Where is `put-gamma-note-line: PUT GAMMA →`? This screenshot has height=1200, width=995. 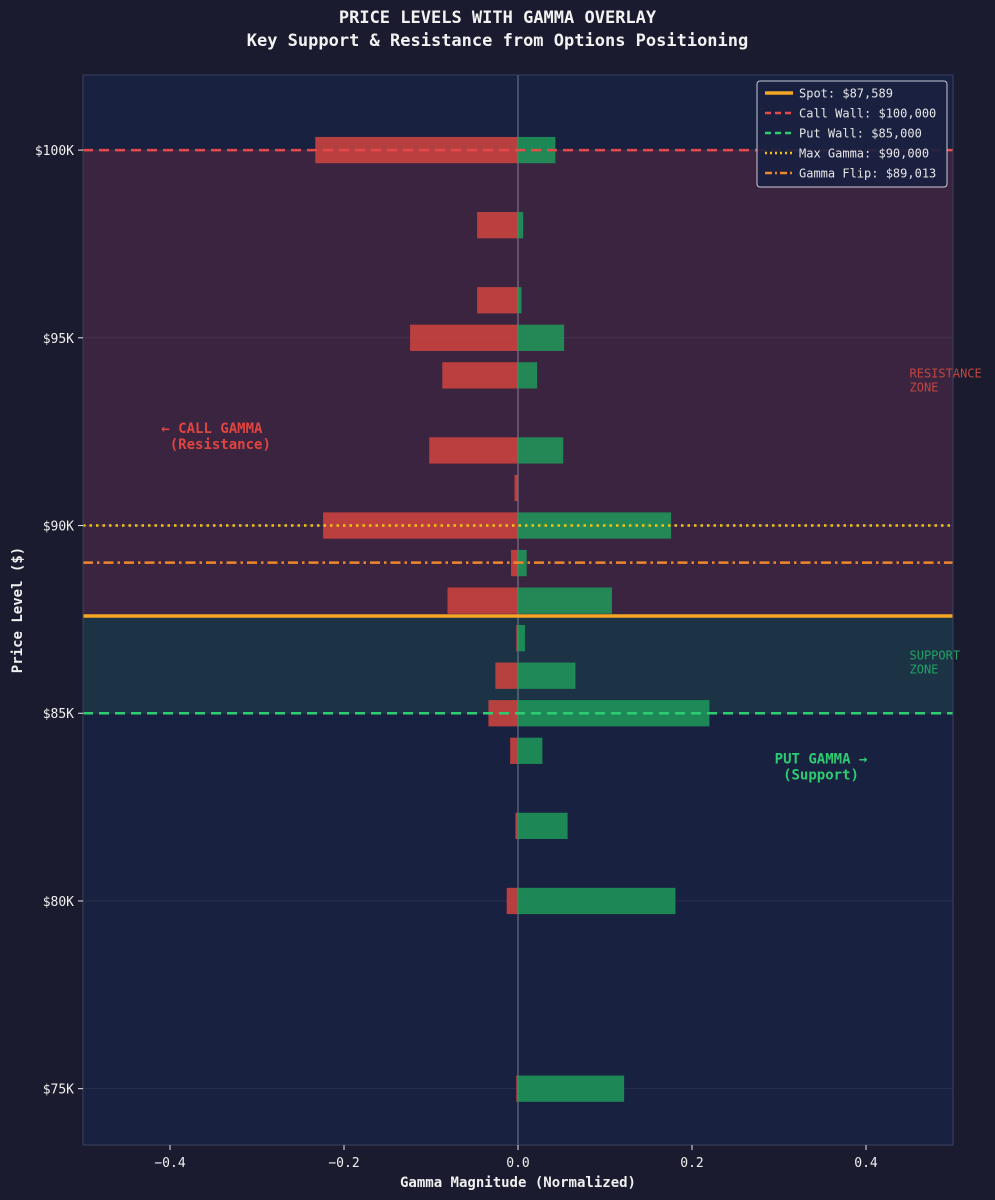 put-gamma-note-line: PUT GAMMA → is located at coordinates (821, 759).